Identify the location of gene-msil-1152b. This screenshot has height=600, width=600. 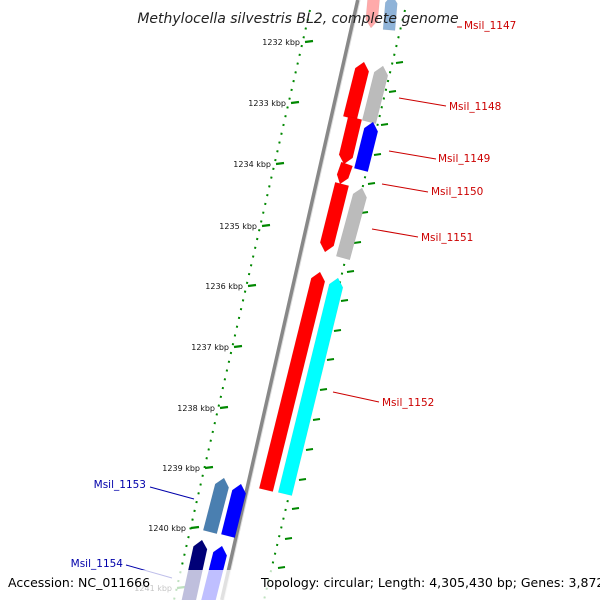
(310, 386).